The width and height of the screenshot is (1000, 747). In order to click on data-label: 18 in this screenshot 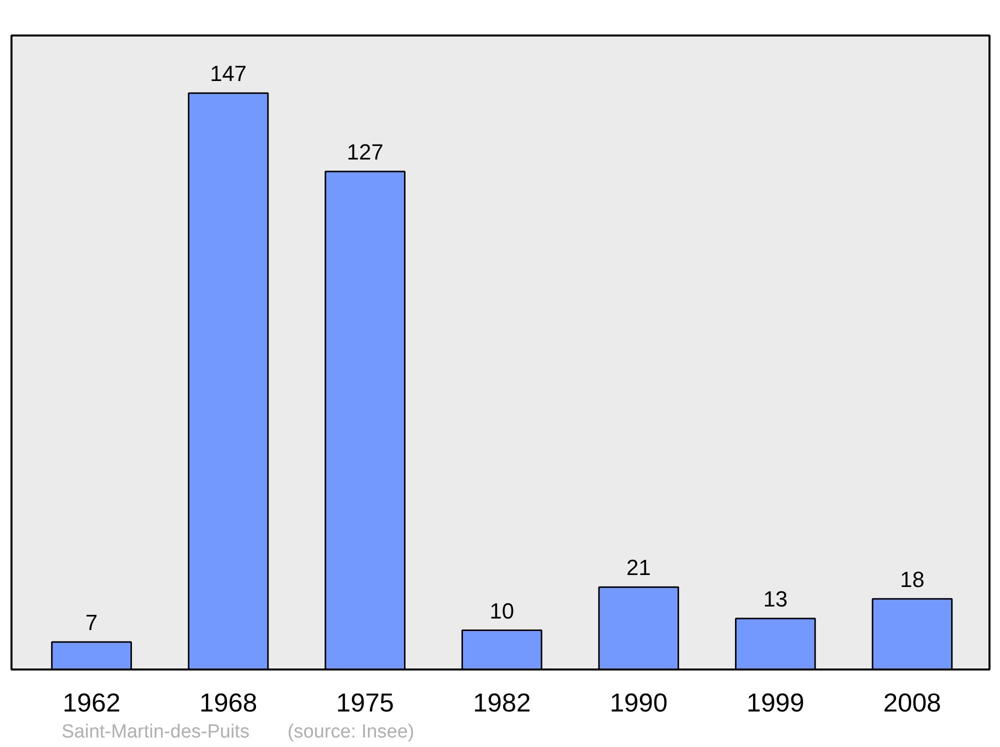, I will do `click(912, 579)`.